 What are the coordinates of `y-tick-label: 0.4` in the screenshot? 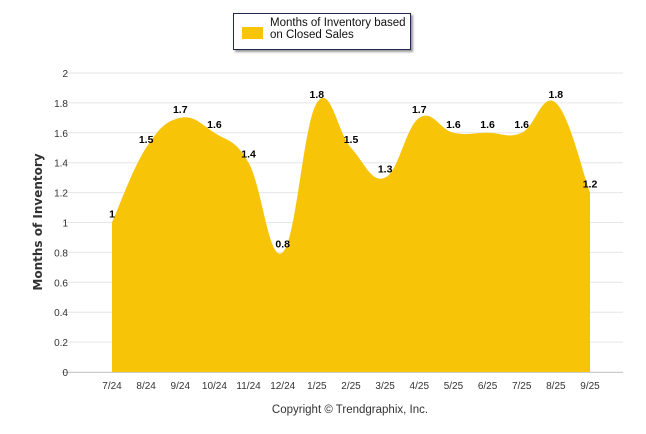 It's located at (61, 313).